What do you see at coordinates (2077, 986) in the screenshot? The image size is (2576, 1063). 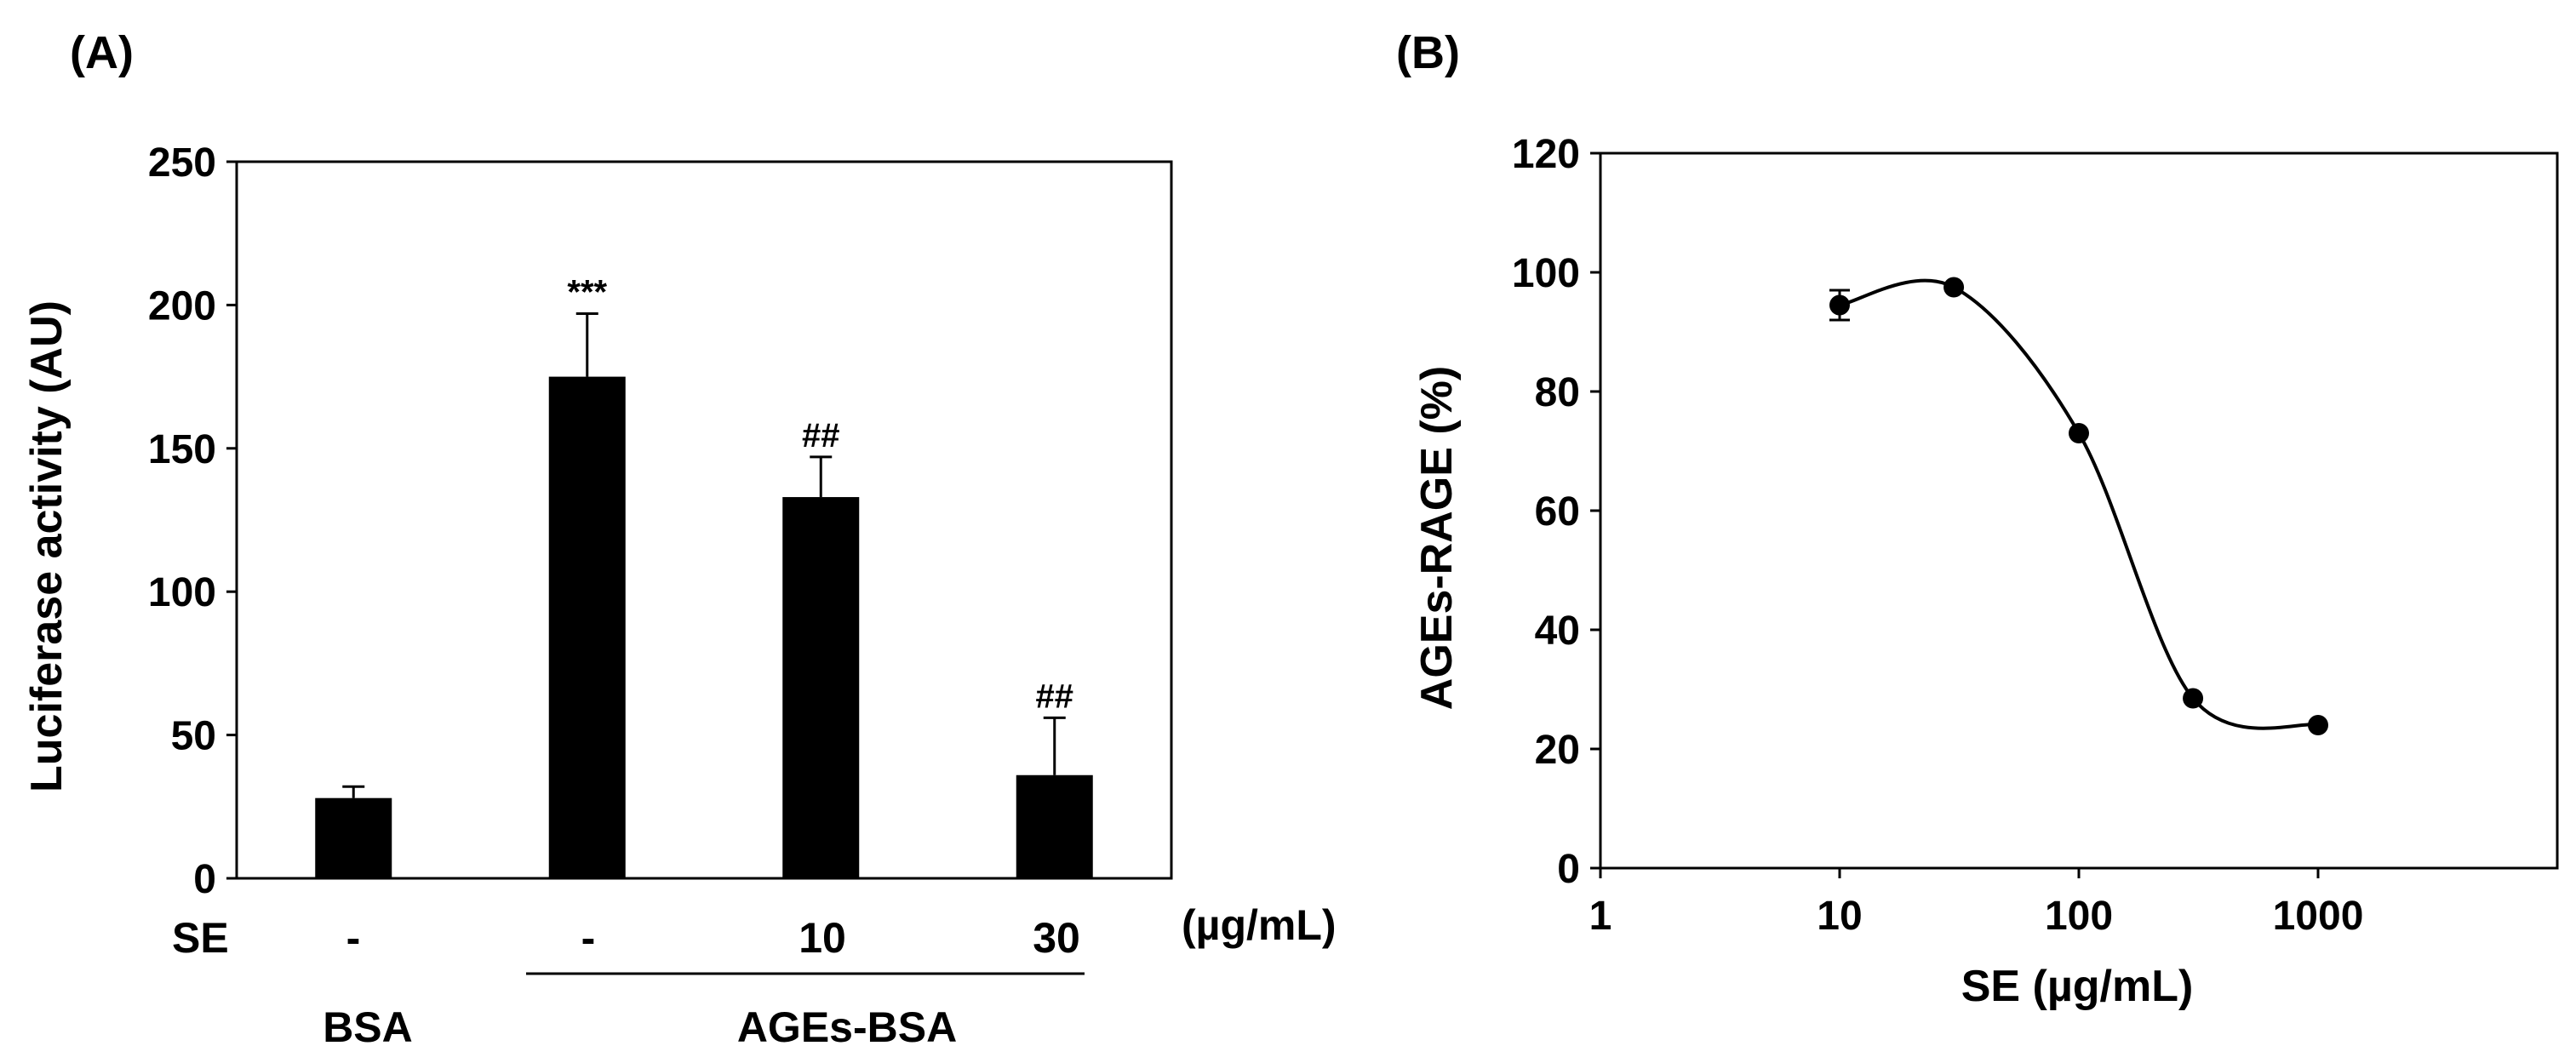 I see `panel-b-x-axis-title: SE (µg/mL)` at bounding box center [2077, 986].